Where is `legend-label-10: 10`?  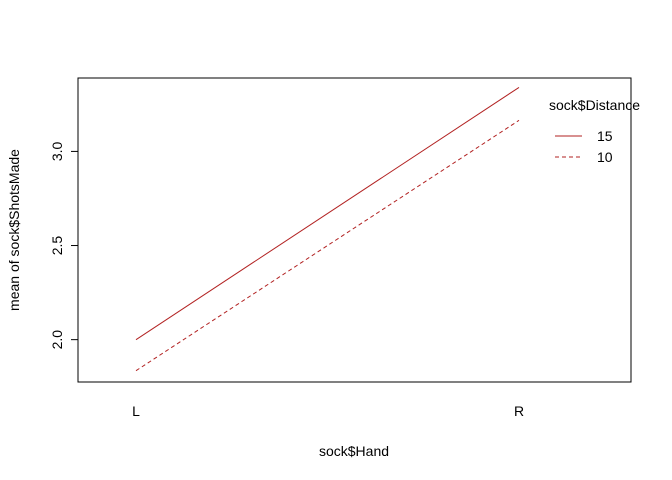 legend-label-10: 10 is located at coordinates (605, 157).